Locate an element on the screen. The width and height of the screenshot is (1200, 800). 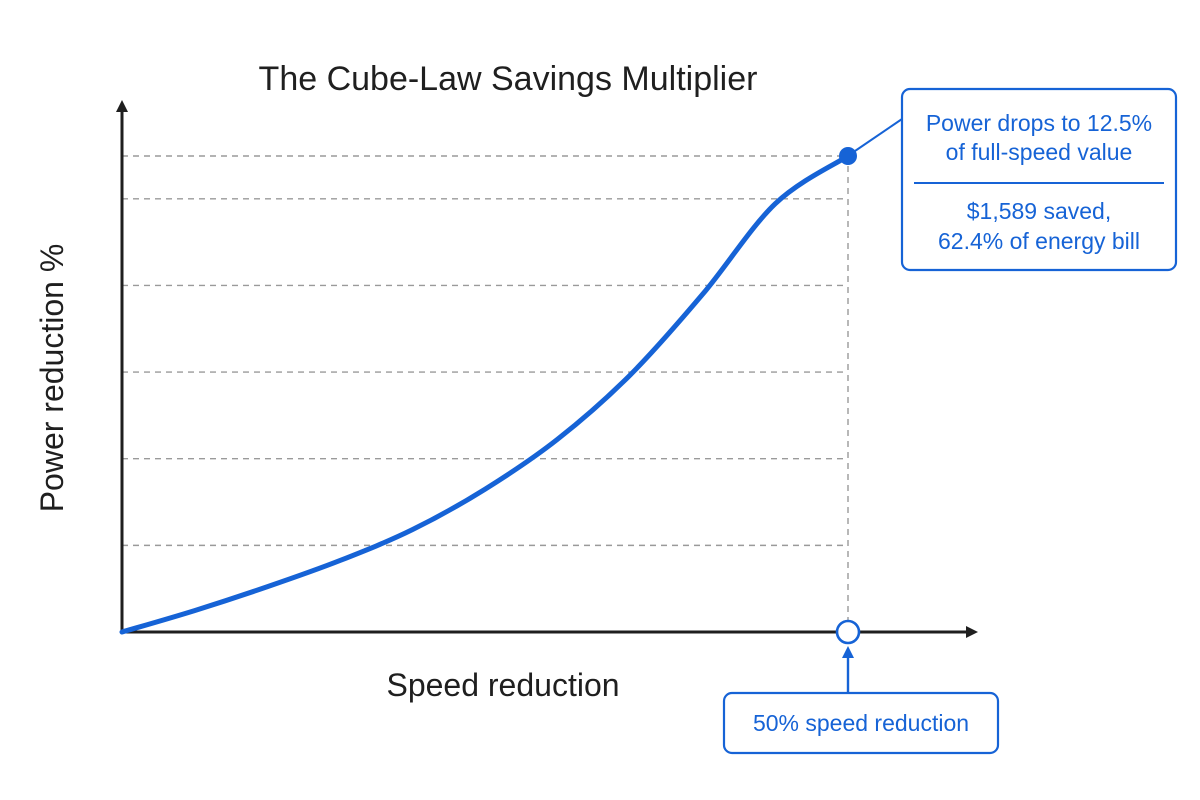
speed-annotation-label: 50% speed reduction is located at coordinates (861, 723).